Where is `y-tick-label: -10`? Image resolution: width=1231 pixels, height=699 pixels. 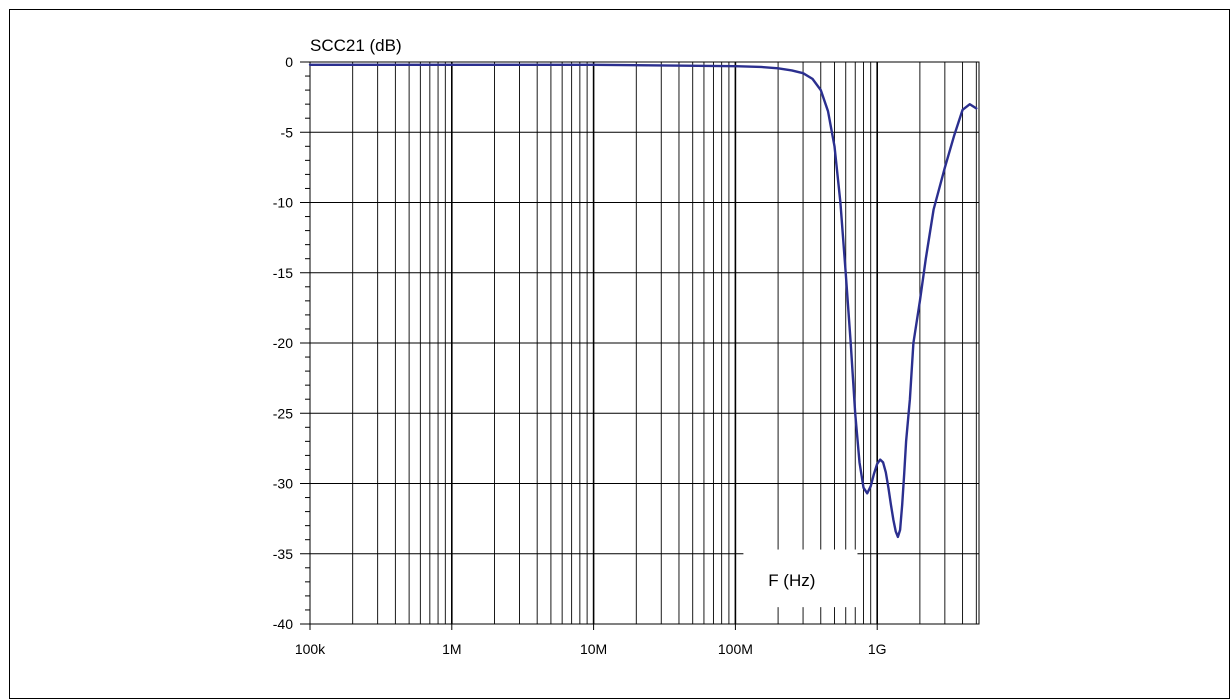
y-tick-label: -10 is located at coordinates (283, 203).